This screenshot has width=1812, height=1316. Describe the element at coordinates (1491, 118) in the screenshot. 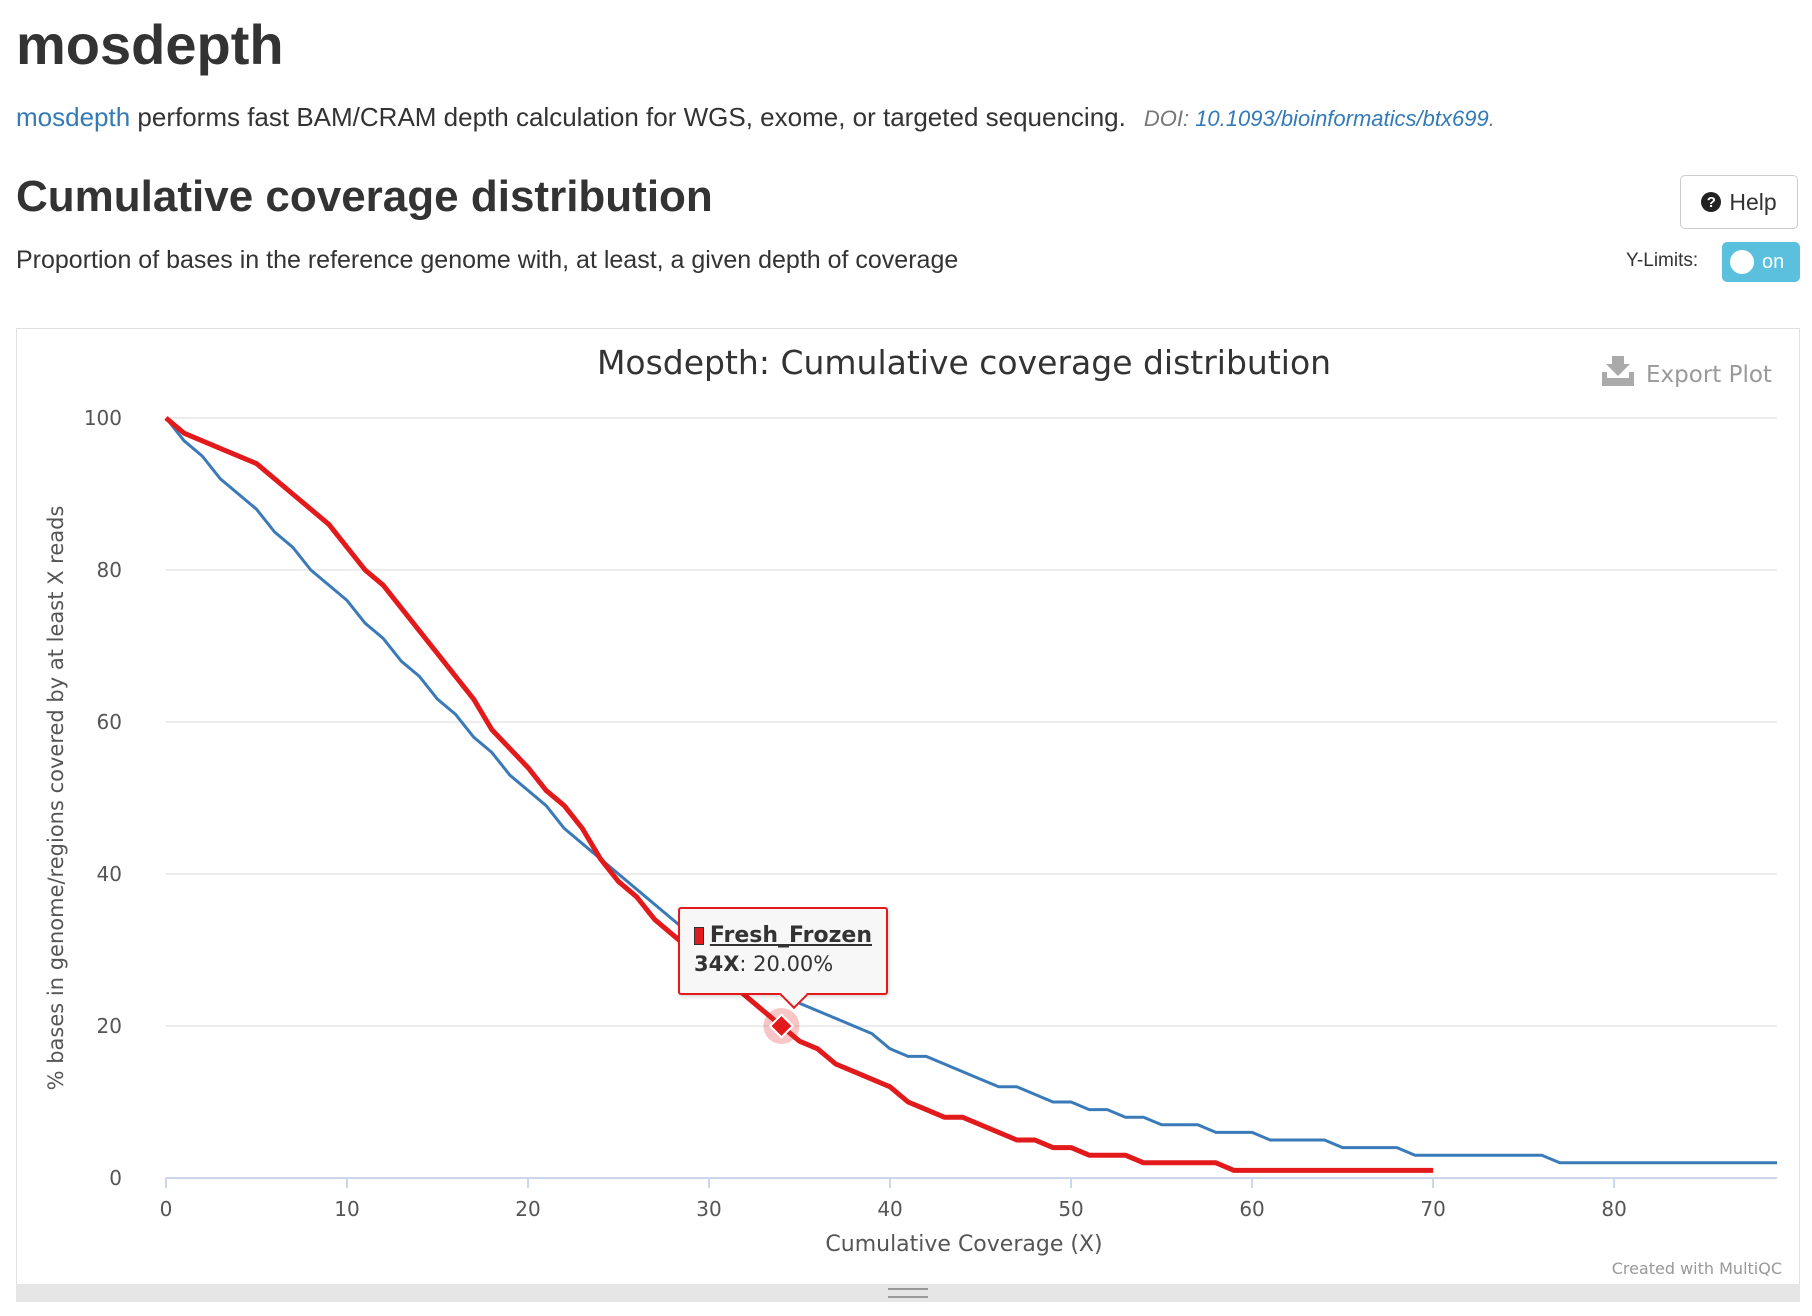

I see `doi-suffix: .` at that location.